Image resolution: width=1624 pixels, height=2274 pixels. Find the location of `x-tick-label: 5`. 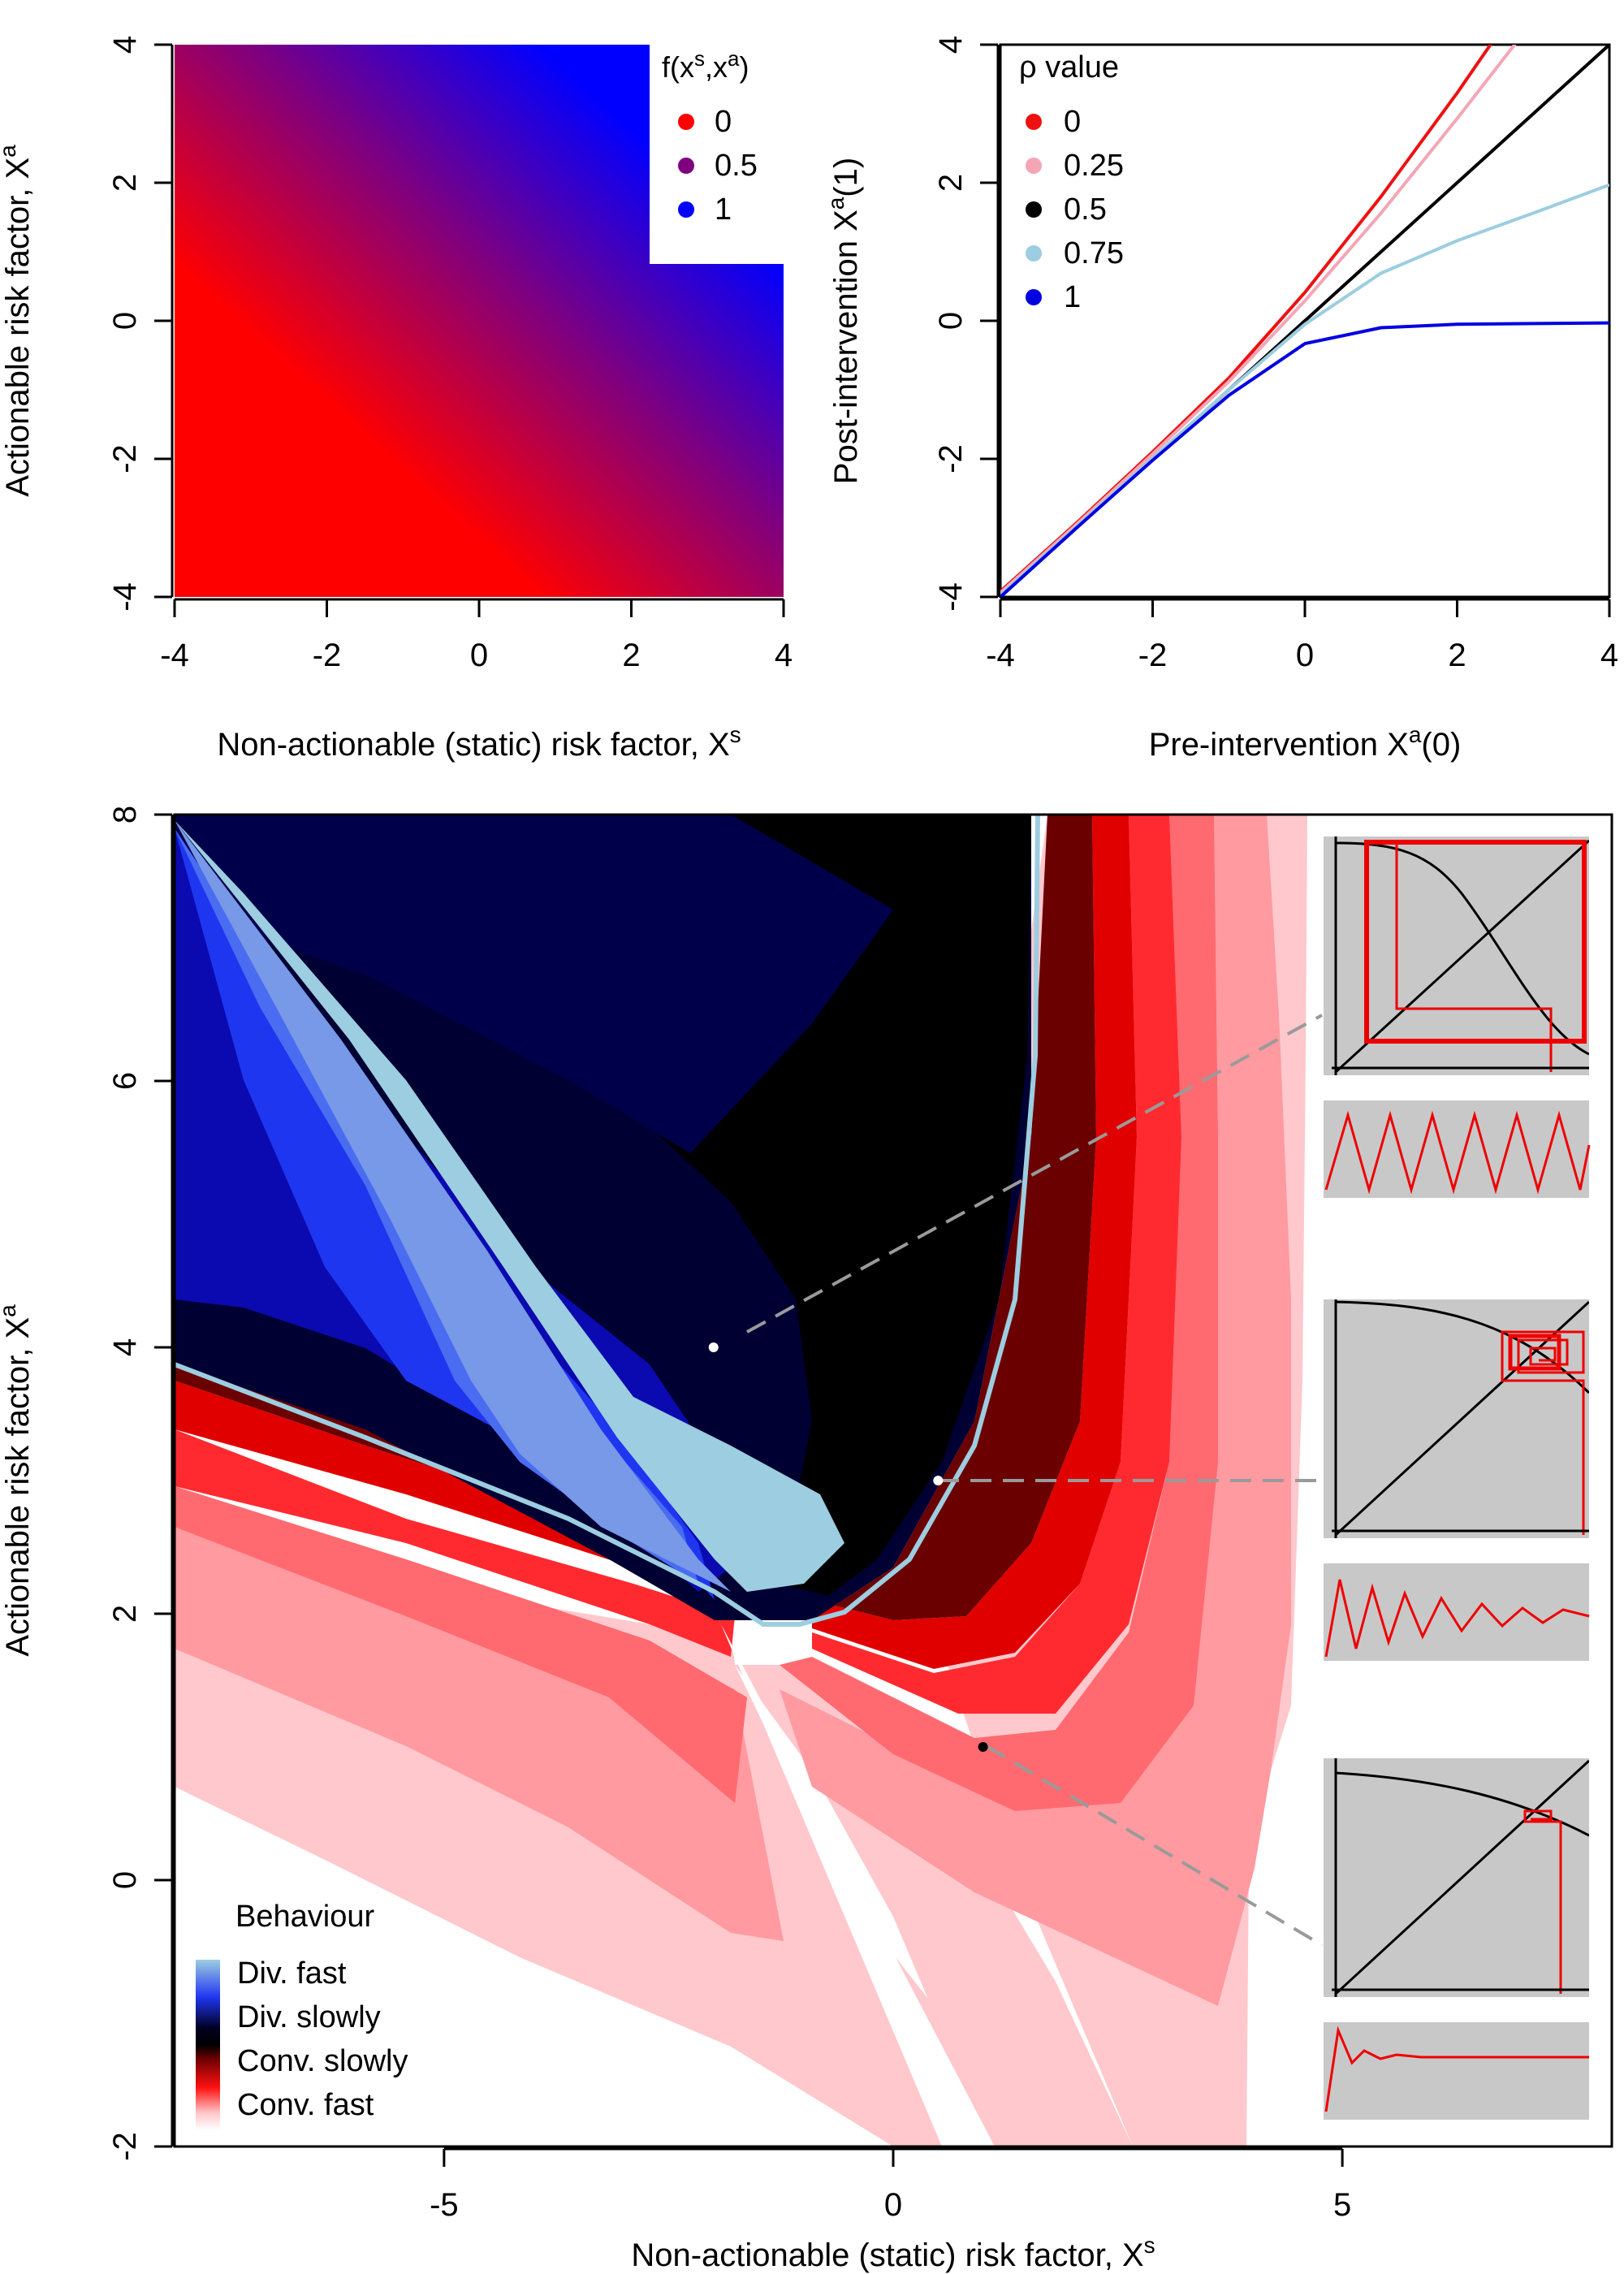

x-tick-label: 5 is located at coordinates (1342, 2205).